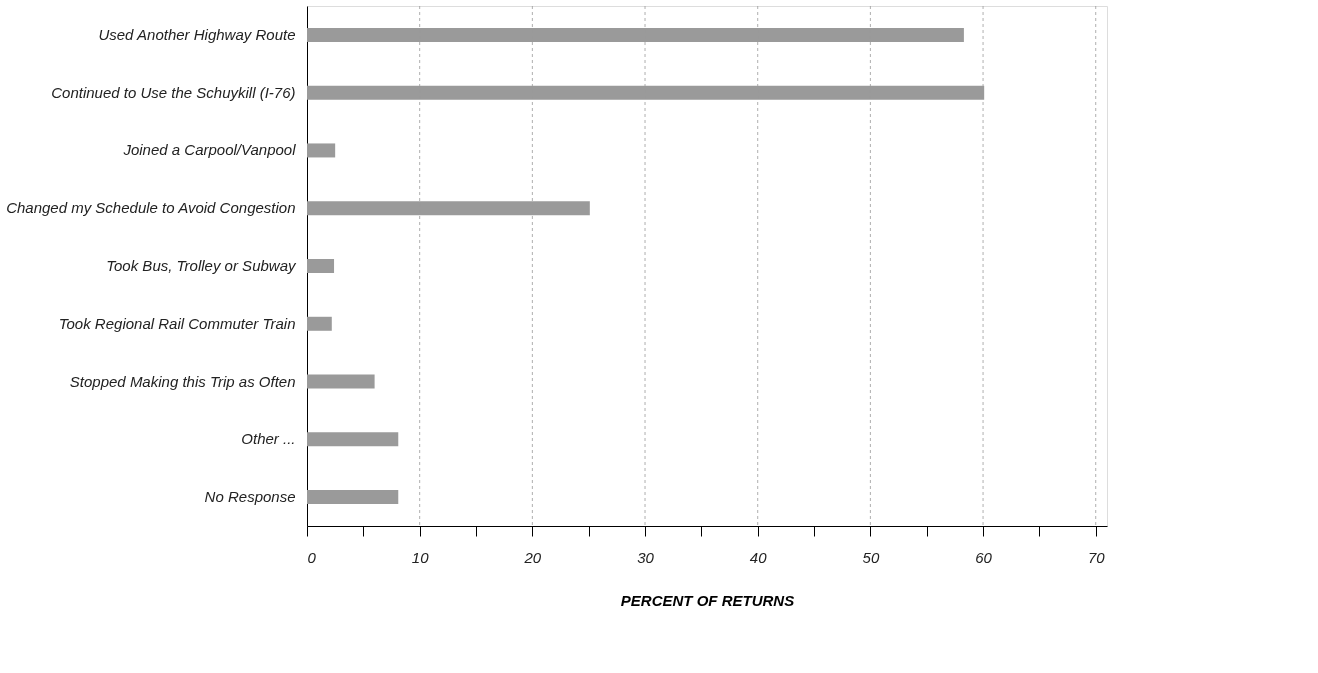 Image resolution: width=1318 pixels, height=673 pixels. Describe the element at coordinates (197, 34) in the screenshot. I see `y-tick-label: Used Another Highway Route` at that location.